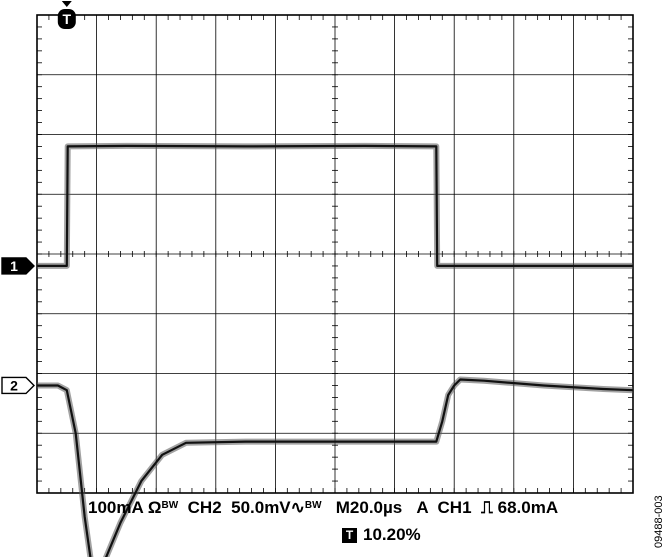  Describe the element at coordinates (487, 507) in the screenshot. I see `trigger-slope-icon: ⎍` at that location.